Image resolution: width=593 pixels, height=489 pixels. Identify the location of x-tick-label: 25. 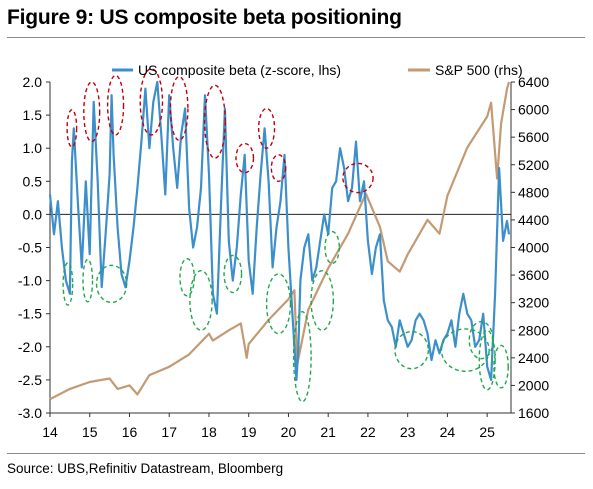
(487, 432).